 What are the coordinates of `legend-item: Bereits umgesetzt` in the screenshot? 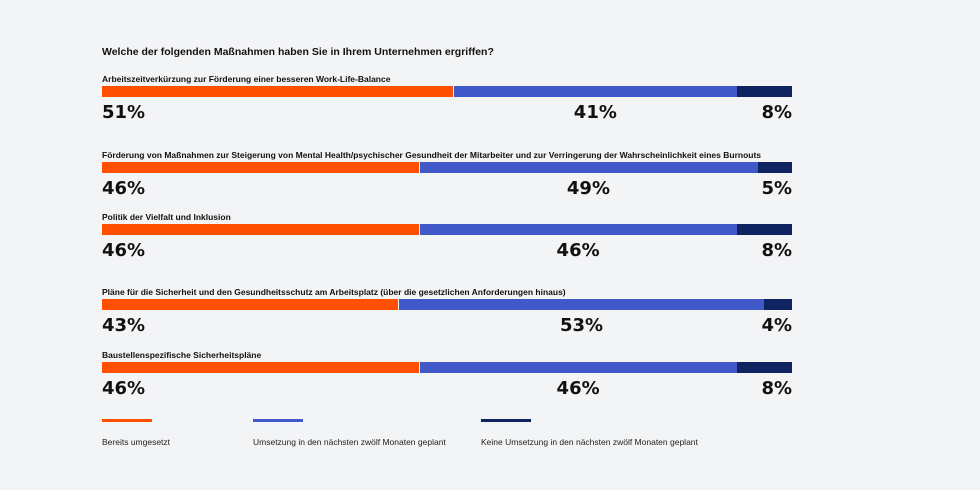 It's located at (136, 433).